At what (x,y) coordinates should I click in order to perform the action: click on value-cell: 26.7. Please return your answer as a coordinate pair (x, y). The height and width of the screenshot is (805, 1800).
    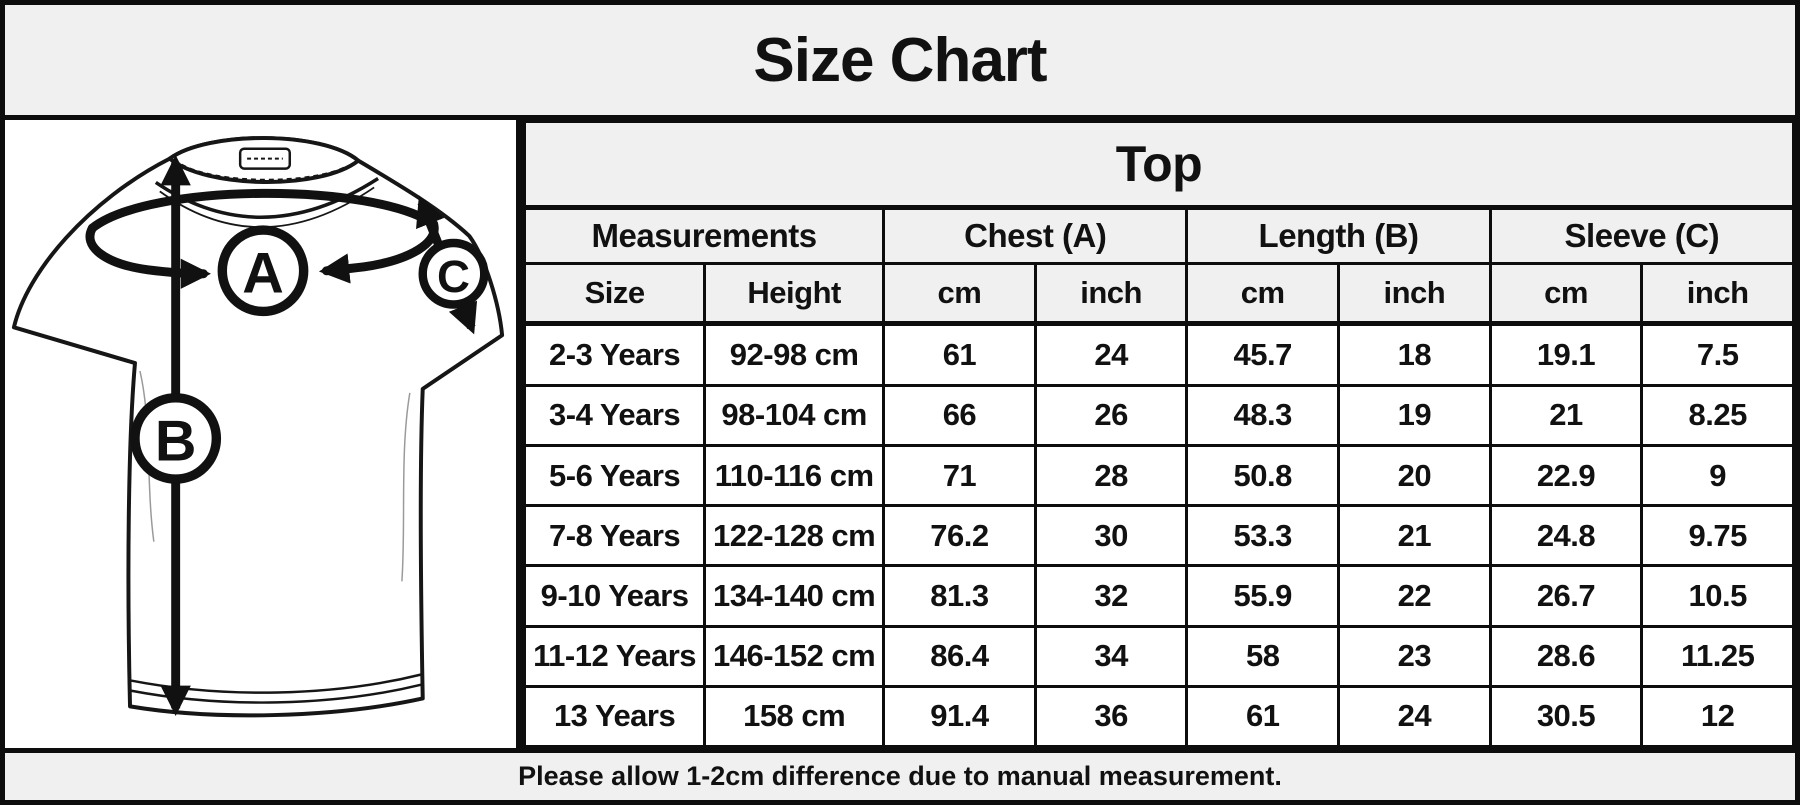
    Looking at the image, I should click on (1566, 596).